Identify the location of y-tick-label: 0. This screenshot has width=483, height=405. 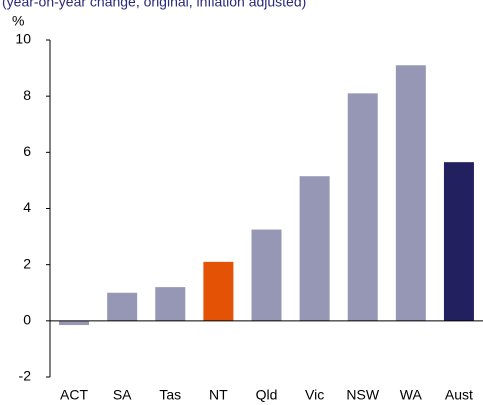
(27, 320).